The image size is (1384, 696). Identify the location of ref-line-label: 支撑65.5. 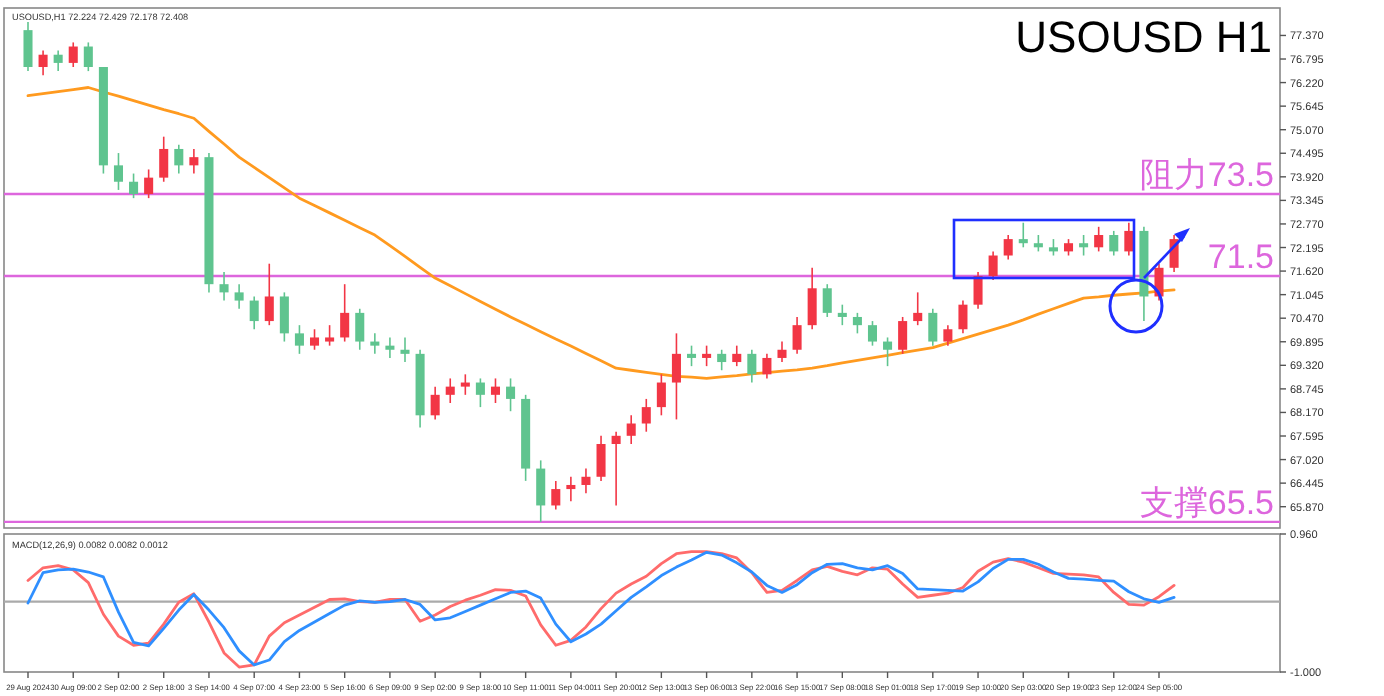
(1206, 502).